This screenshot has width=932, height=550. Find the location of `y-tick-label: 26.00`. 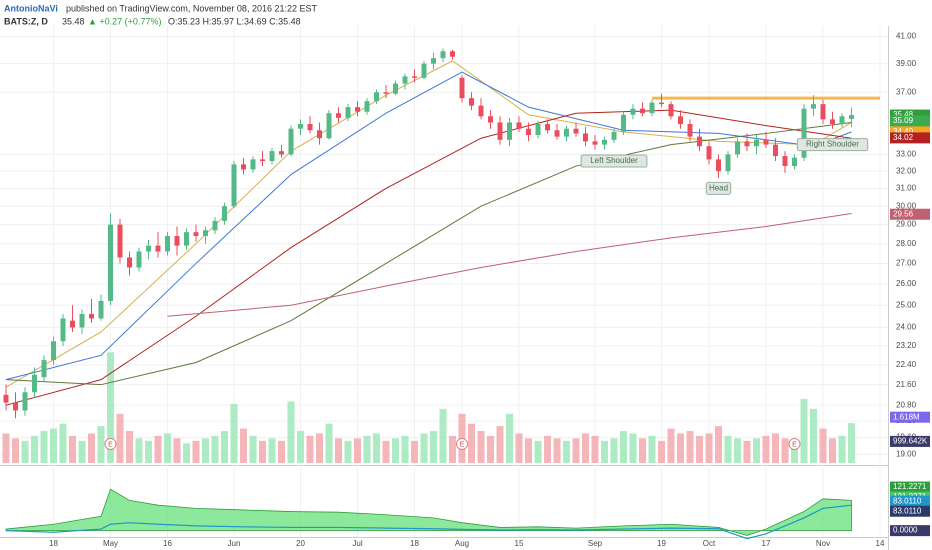

y-tick-label: 26.00 is located at coordinates (906, 283).